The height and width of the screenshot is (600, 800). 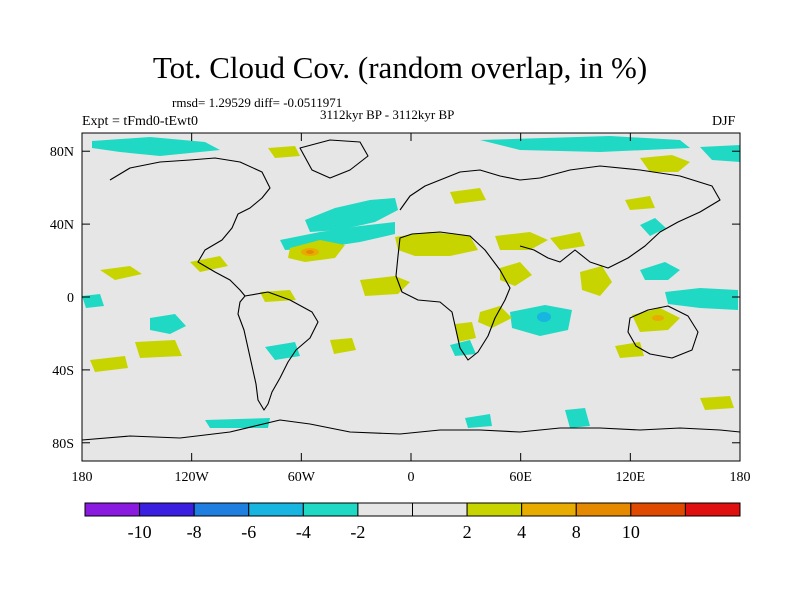 What do you see at coordinates (717, 403) in the screenshot?
I see `southern-ocean-positive` at bounding box center [717, 403].